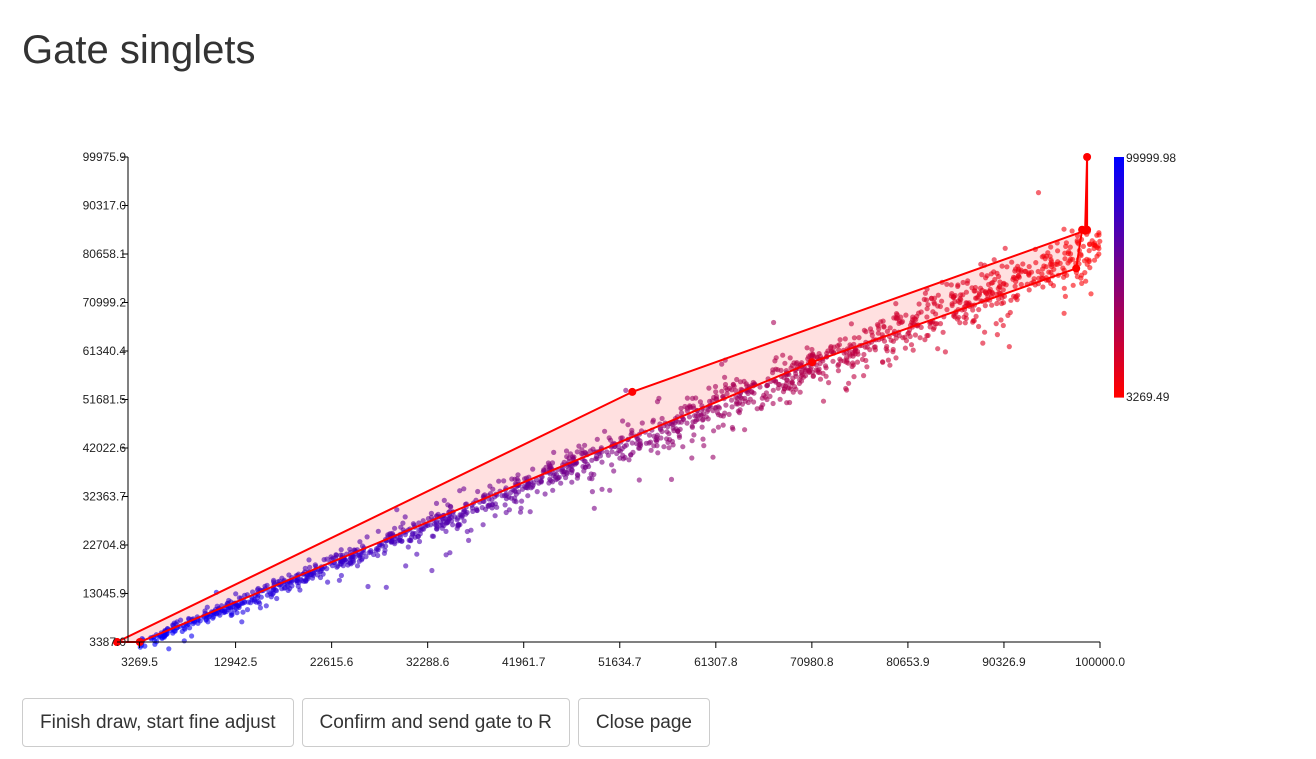 This screenshot has width=1316, height=759. I want to click on finish-draw-button: Finish draw, start fine adjust, so click(158, 722).